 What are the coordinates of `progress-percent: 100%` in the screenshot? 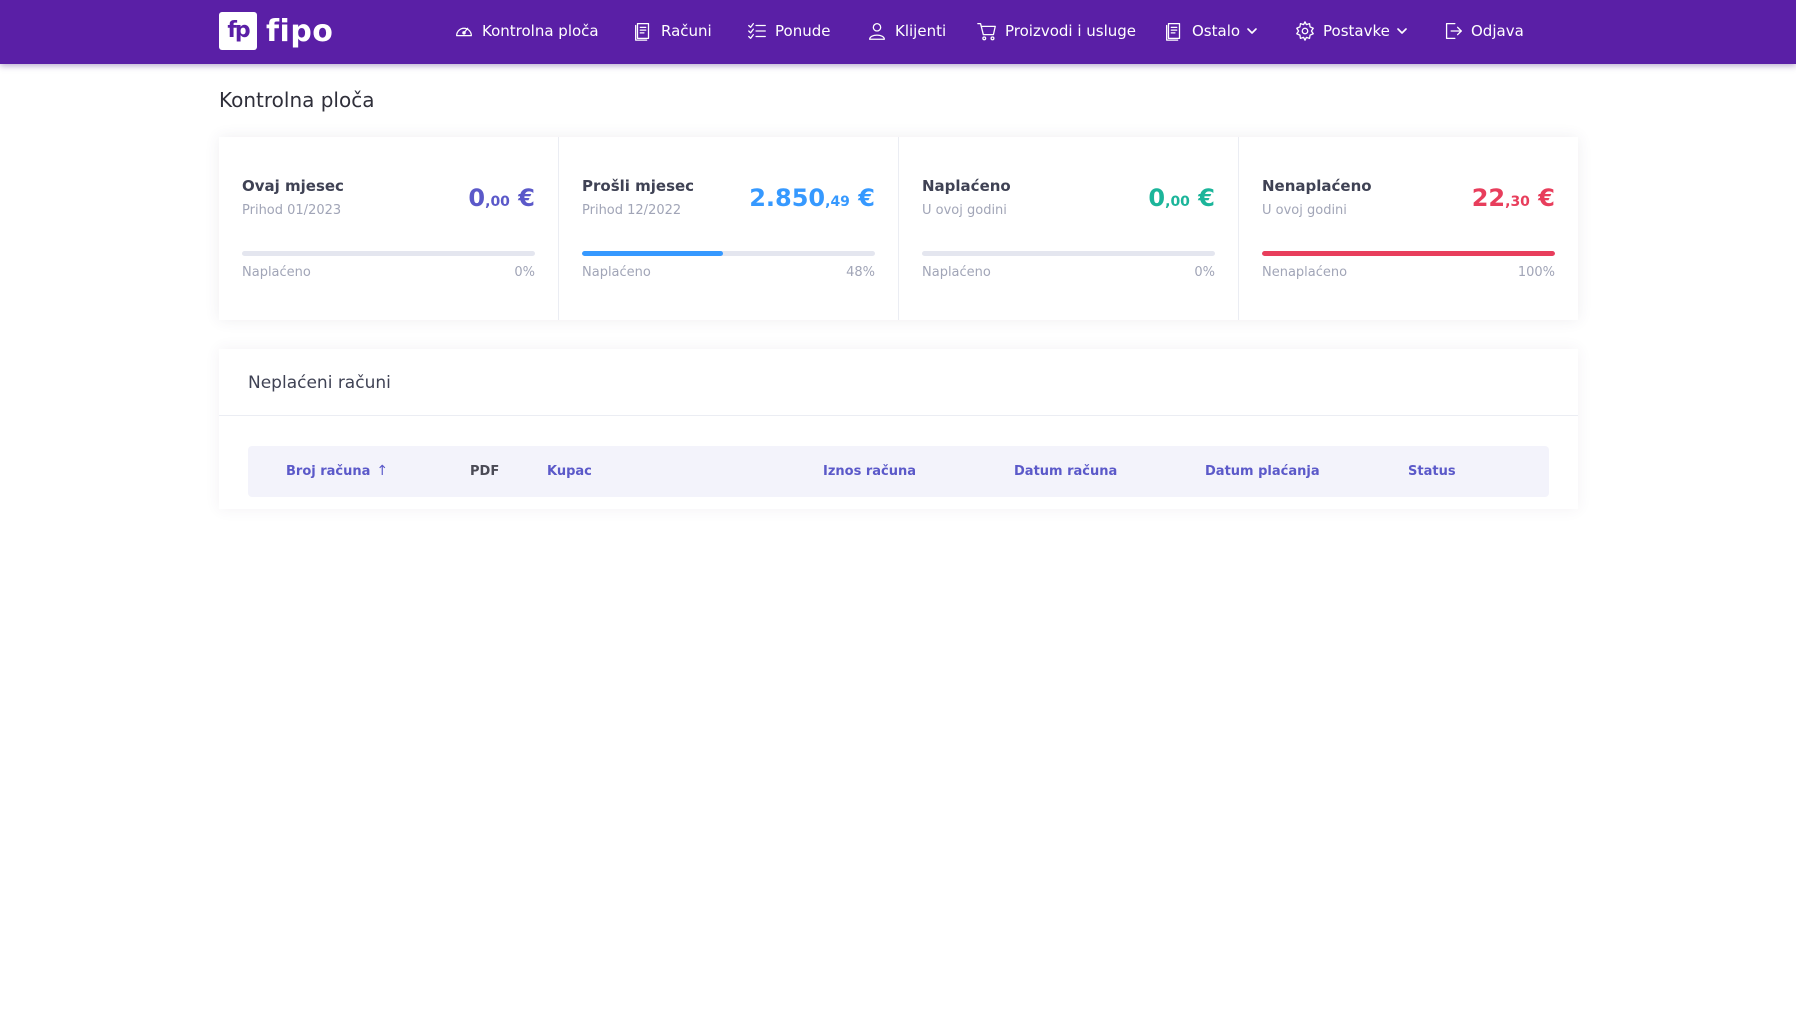 It's located at (1536, 272).